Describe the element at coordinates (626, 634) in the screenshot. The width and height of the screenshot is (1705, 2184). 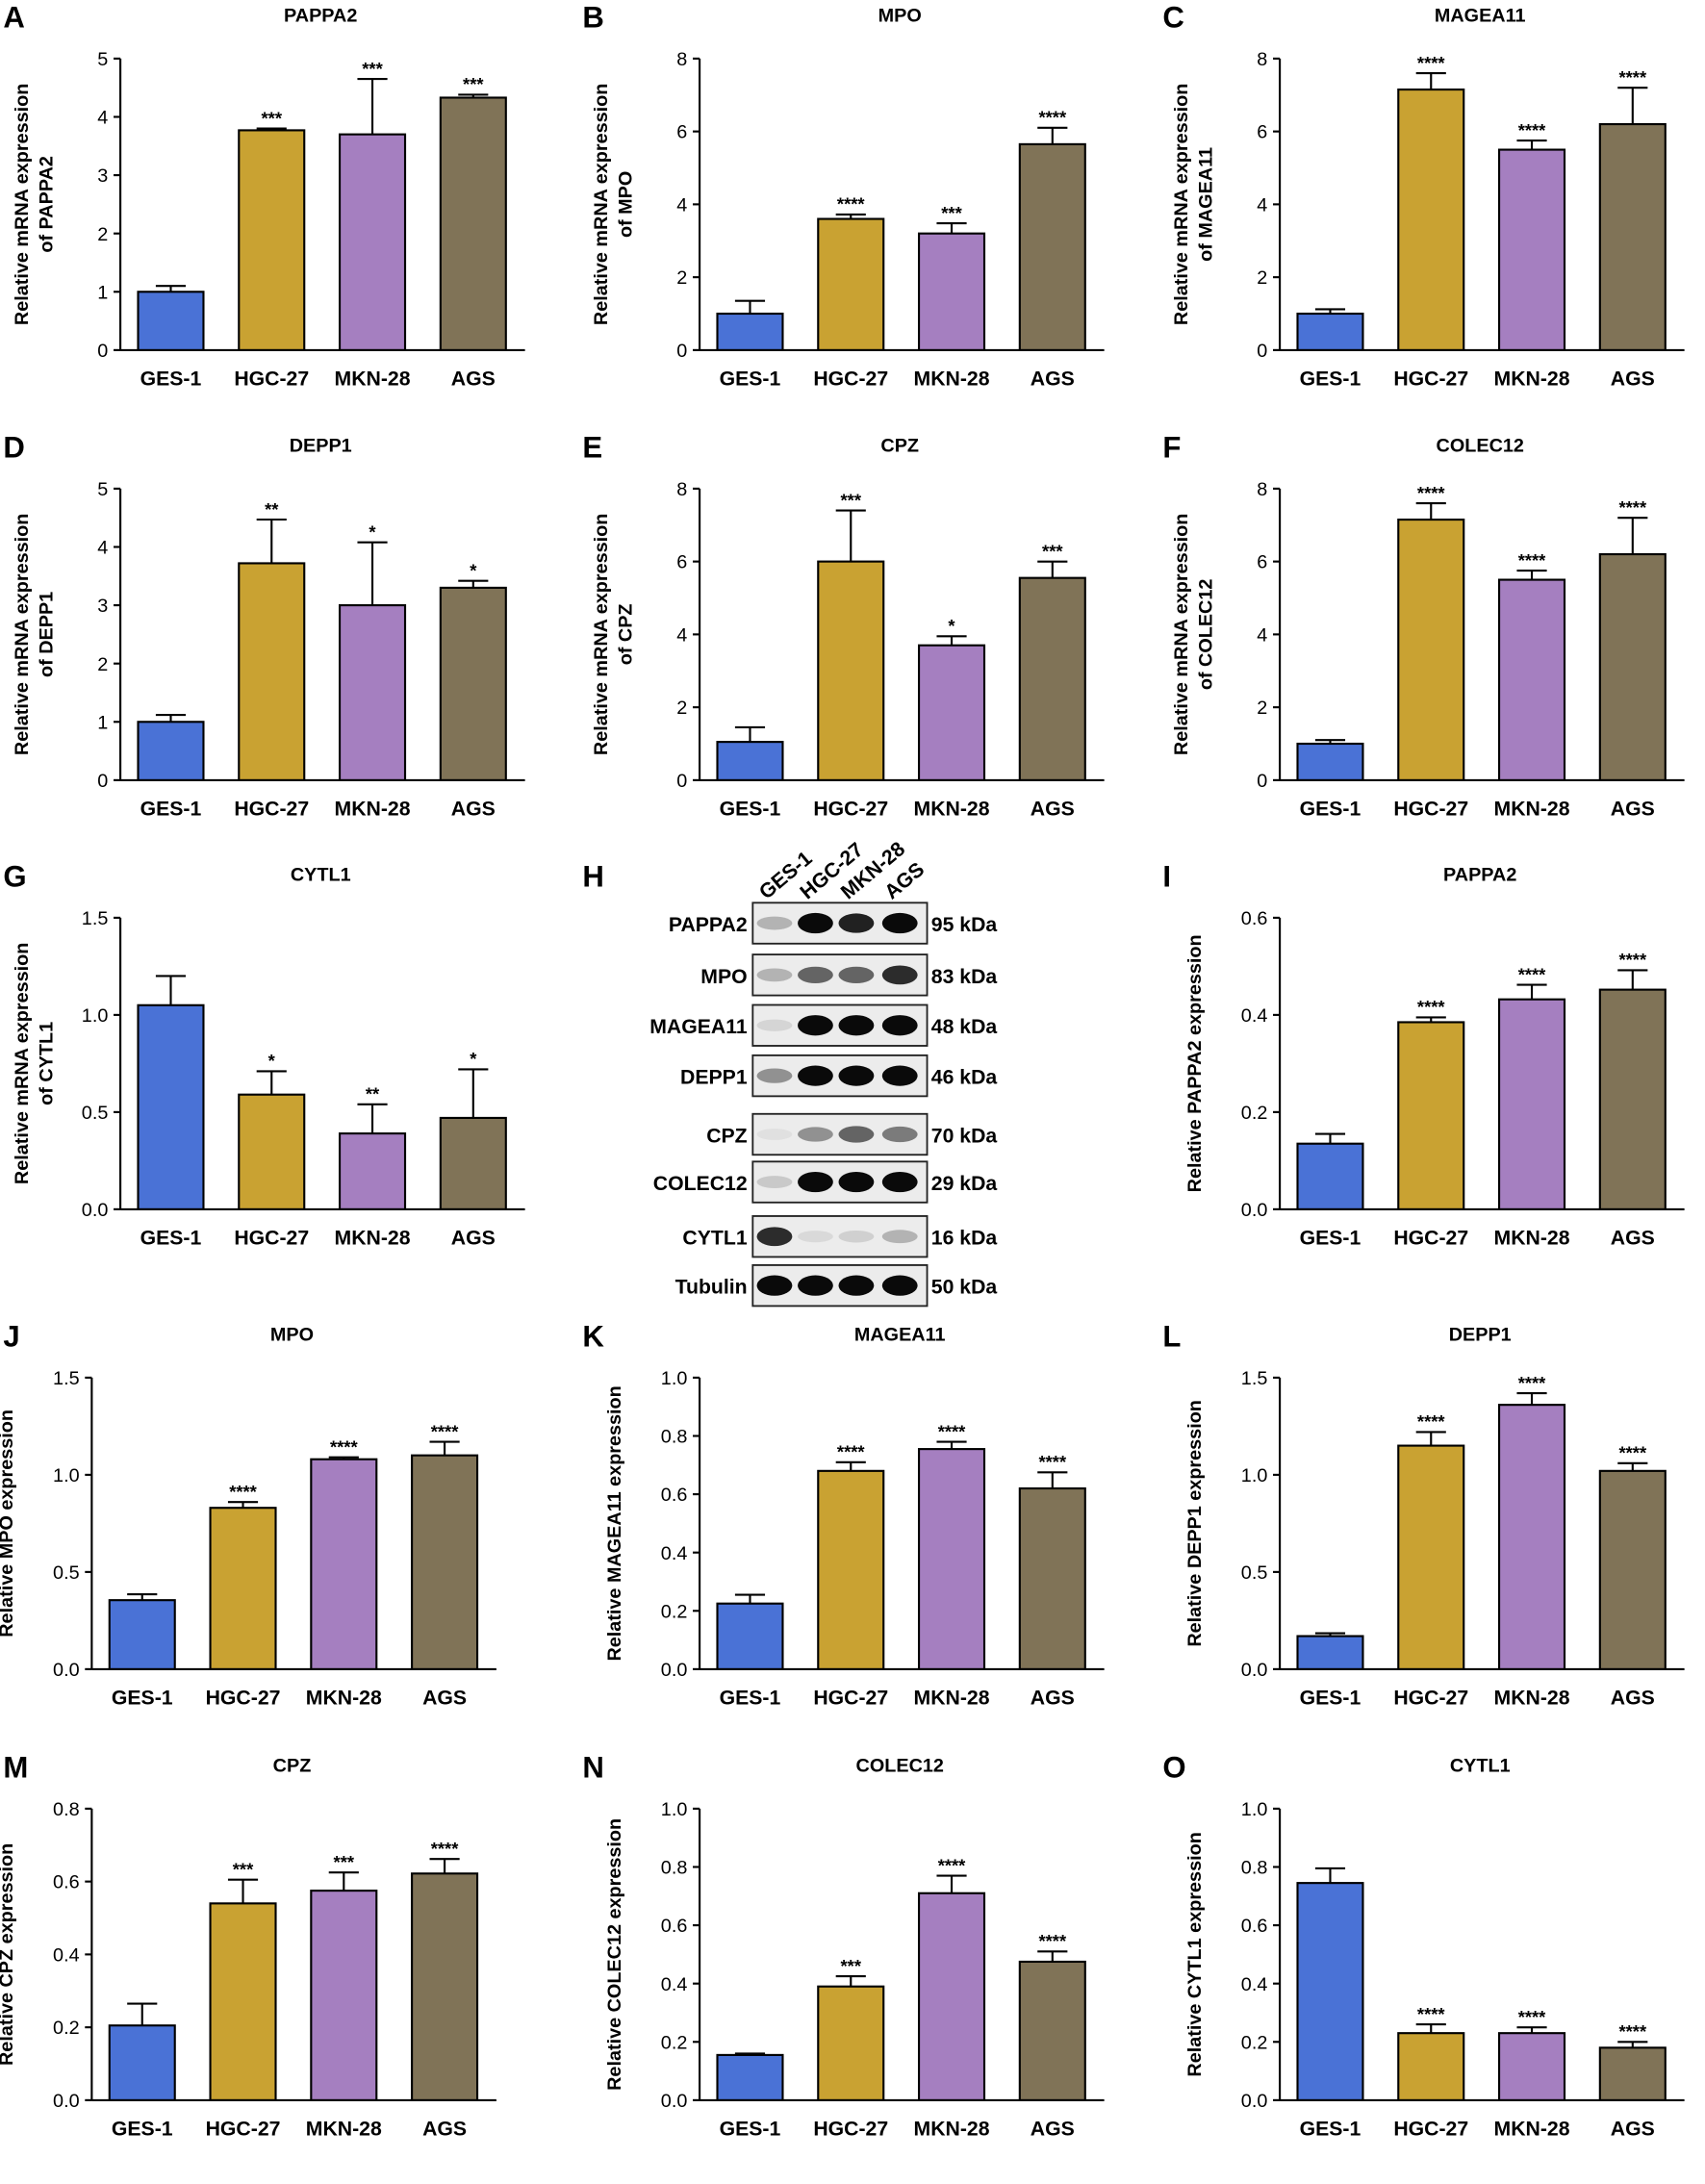
I see `y-axis-label: of CPZ` at that location.